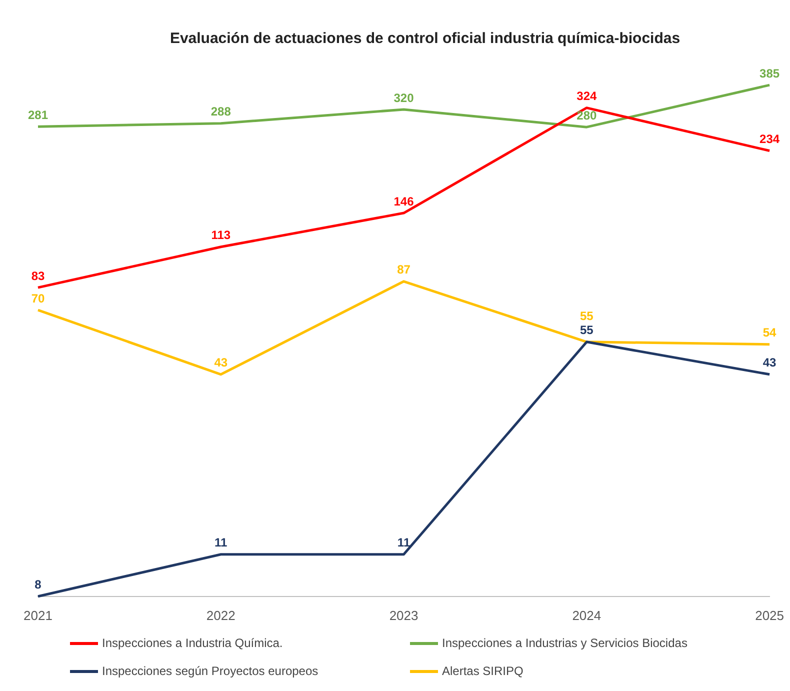 Image resolution: width=790 pixels, height=691 pixels. I want to click on x-tick-label: 2024, so click(587, 615).